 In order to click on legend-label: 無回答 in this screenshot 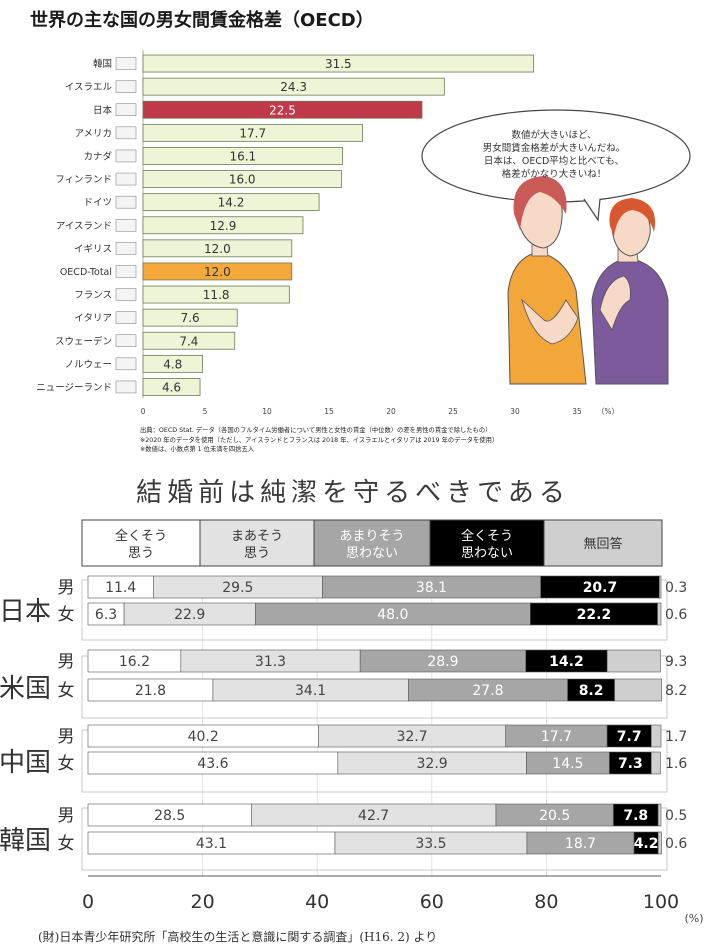, I will do `click(602, 544)`.